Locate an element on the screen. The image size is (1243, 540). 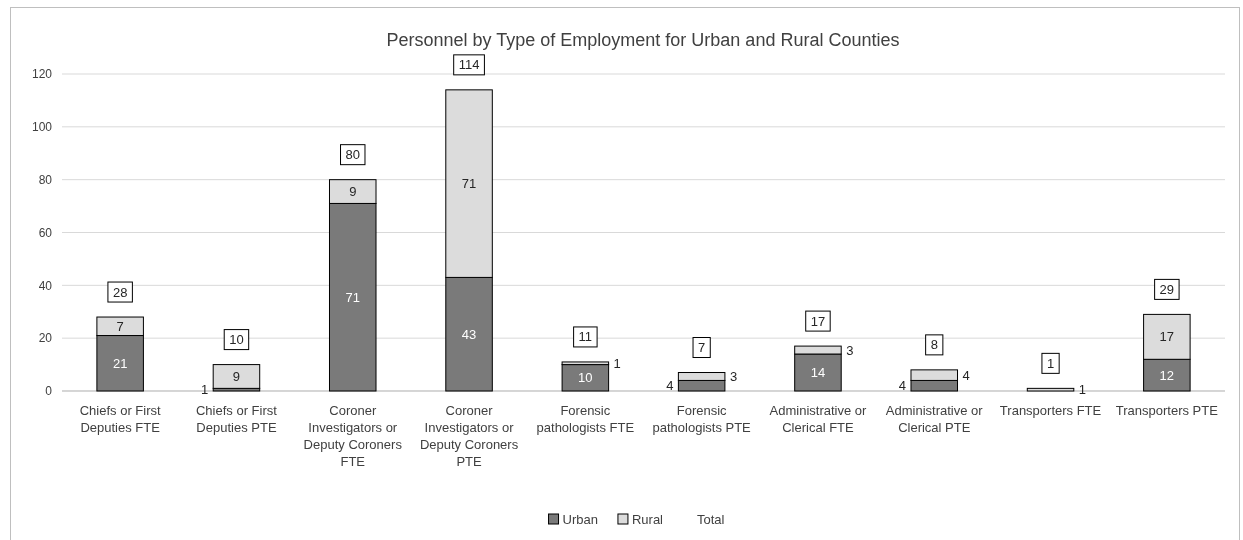
total-label: 11 is located at coordinates (585, 337).